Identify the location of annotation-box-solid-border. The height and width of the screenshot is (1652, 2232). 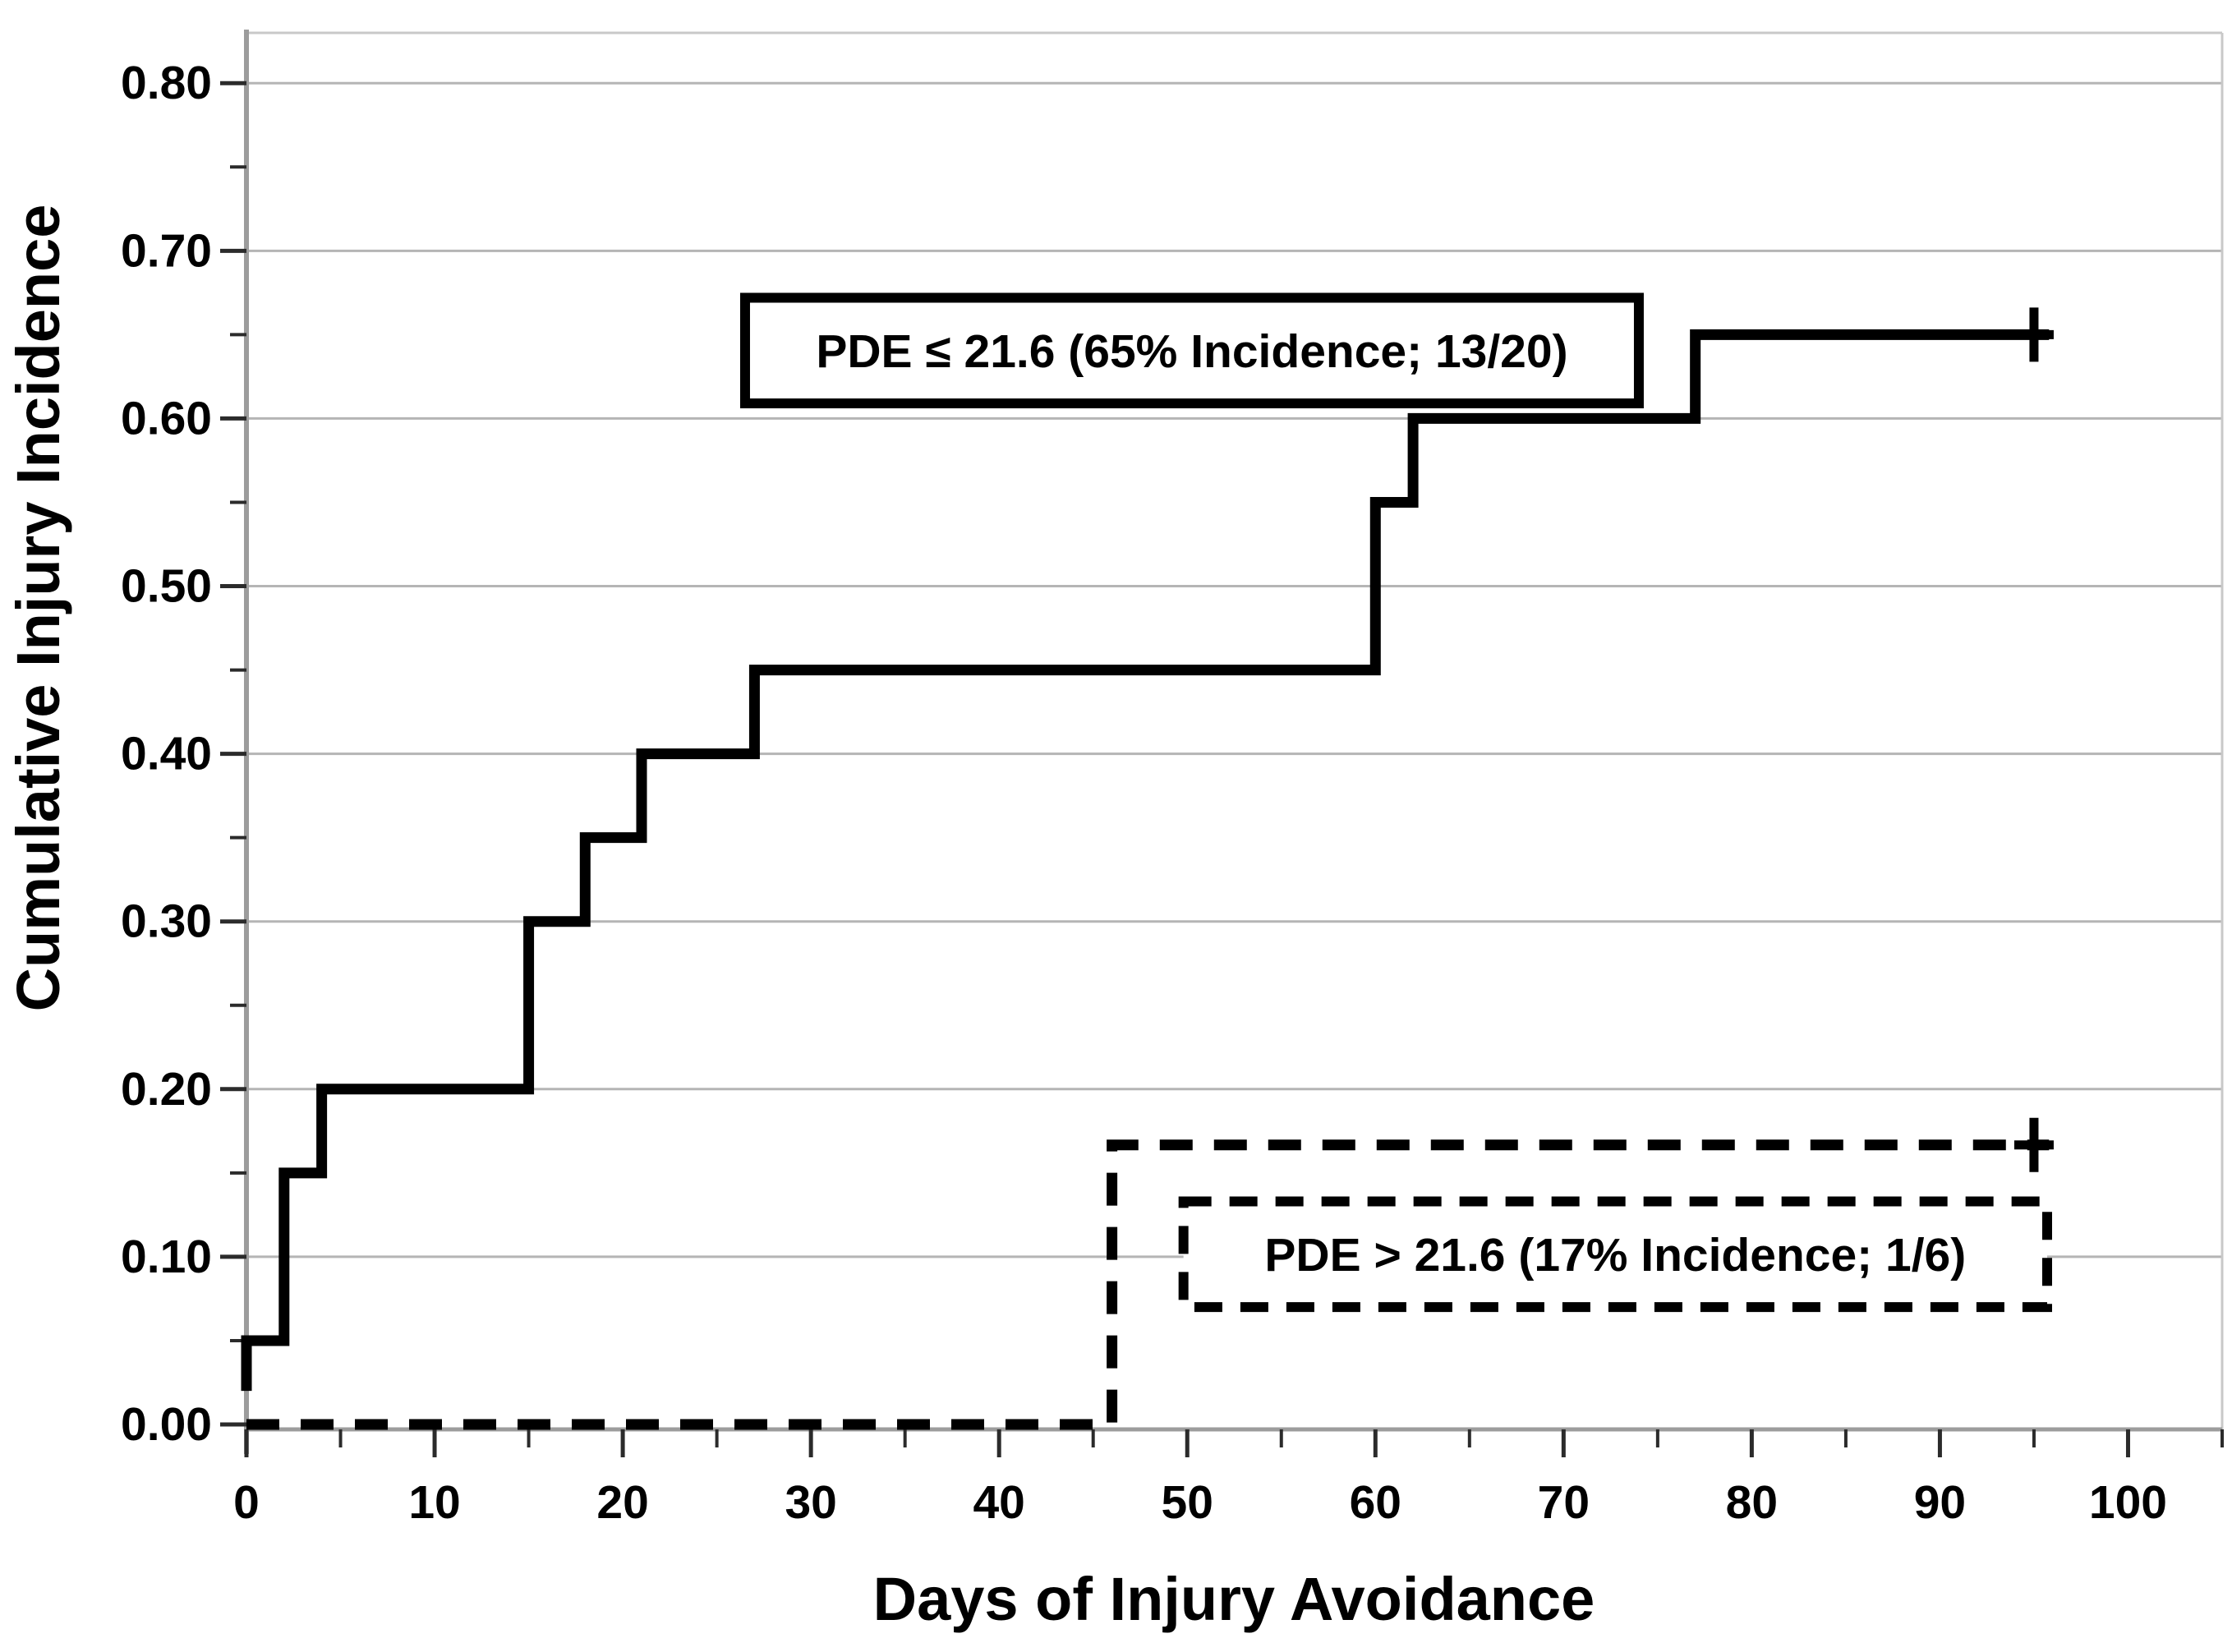
(1191, 351).